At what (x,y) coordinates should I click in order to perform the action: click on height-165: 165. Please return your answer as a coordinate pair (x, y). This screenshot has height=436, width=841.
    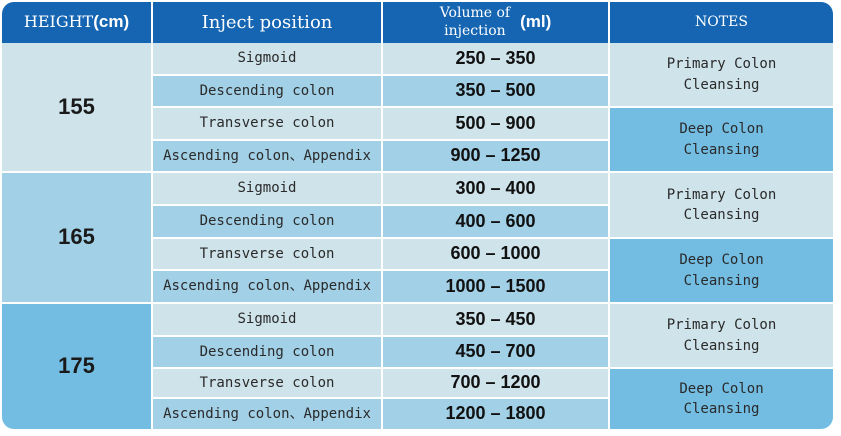
    Looking at the image, I should click on (77, 238).